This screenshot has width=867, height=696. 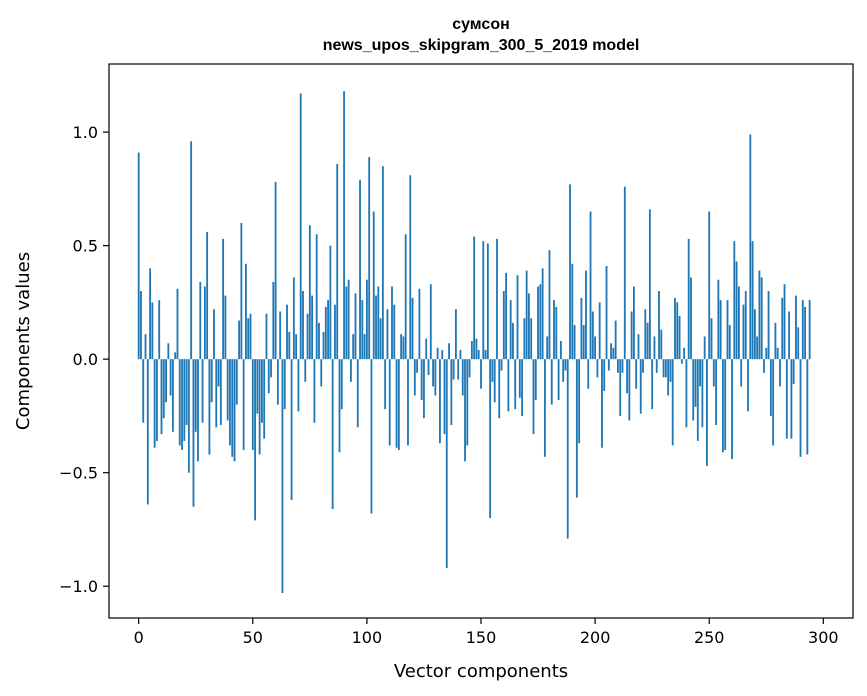 I want to click on y-tick-label: 0.5, so click(x=85, y=246).